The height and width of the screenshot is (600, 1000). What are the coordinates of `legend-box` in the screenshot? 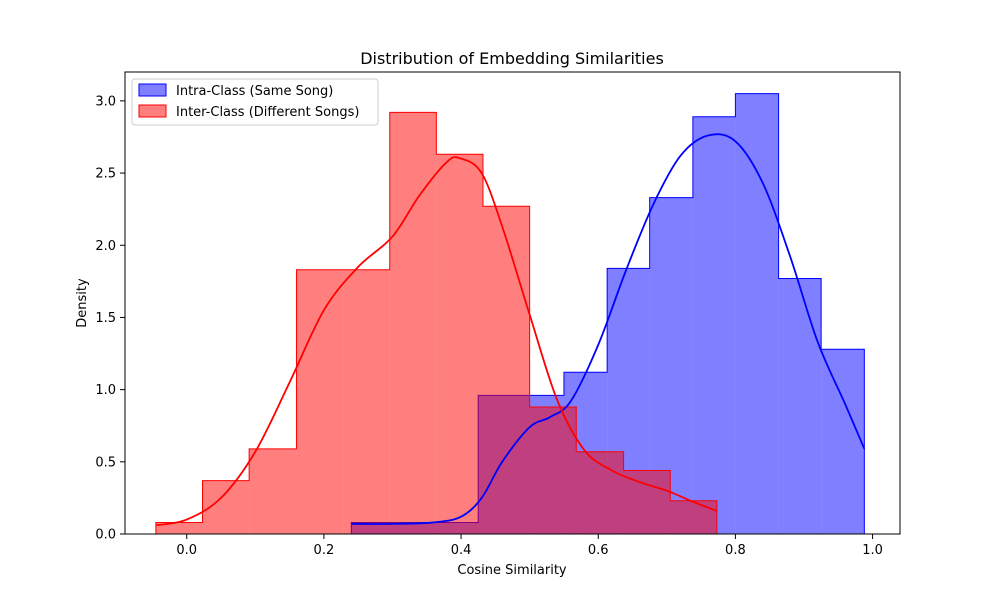 It's located at (255, 102).